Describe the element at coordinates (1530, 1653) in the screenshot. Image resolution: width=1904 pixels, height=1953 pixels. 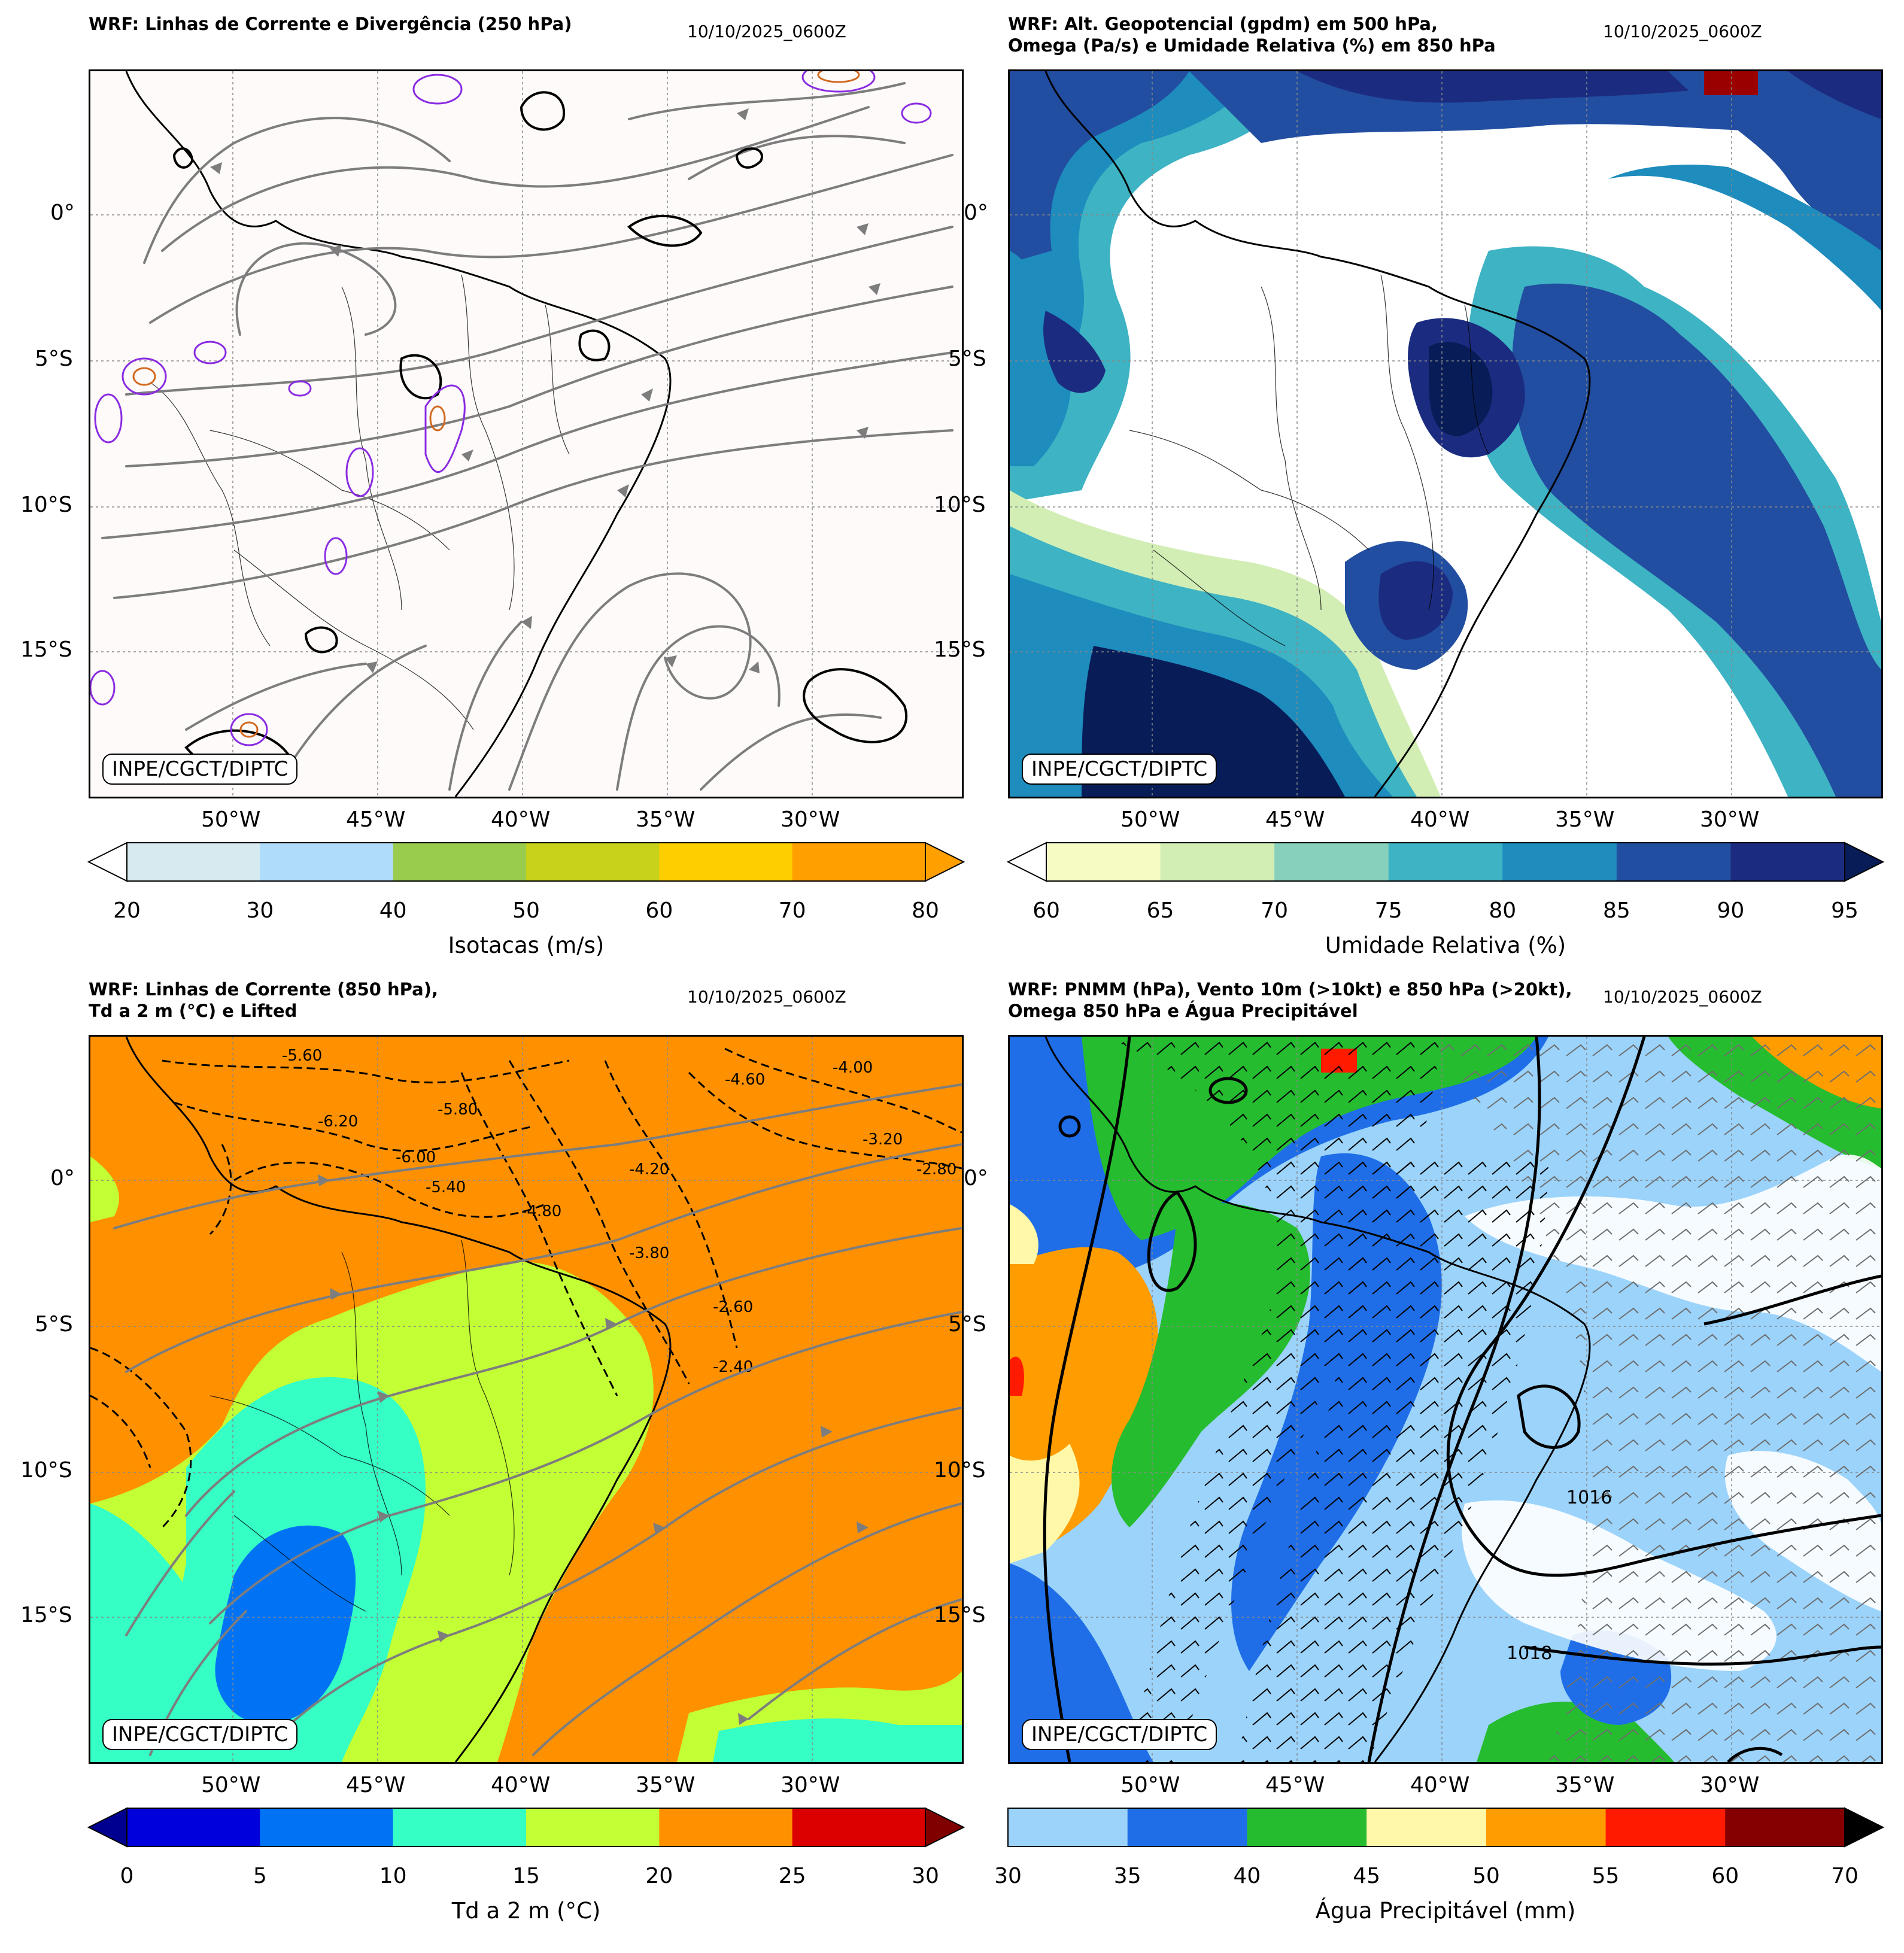
I see `isobar-label: 1018` at that location.